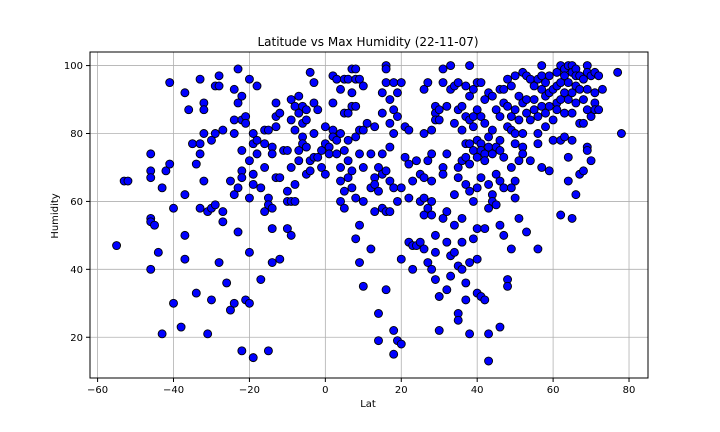 This screenshot has height=432, width=720. Describe the element at coordinates (368, 404) in the screenshot. I see `x-axis-label: Lat` at that location.